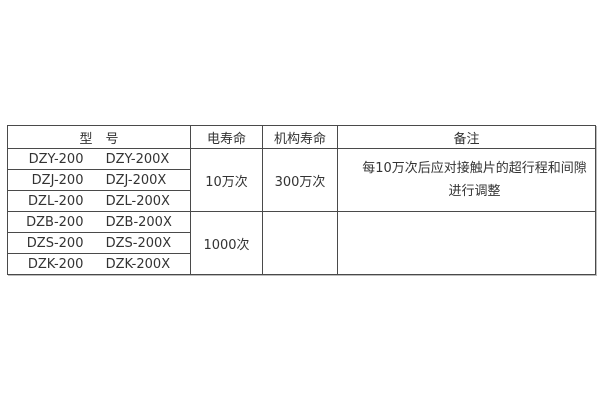 This screenshot has height=400, width=600. I want to click on model-name: DZB-200, so click(55, 222).